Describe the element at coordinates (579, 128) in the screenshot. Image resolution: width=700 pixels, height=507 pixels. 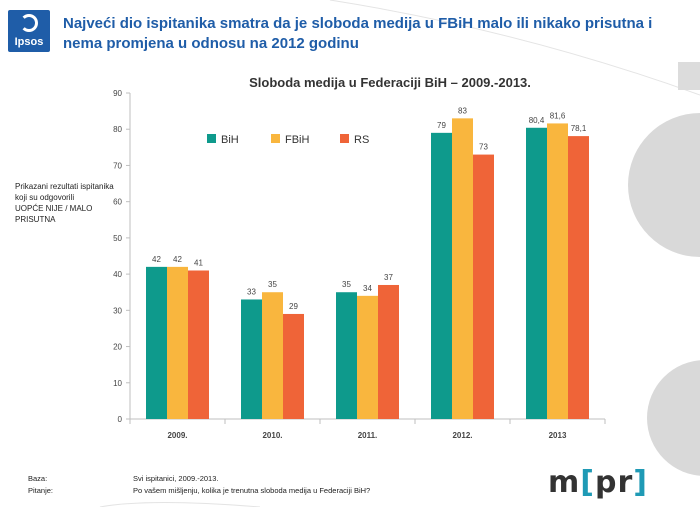
I see `bar-value-label: 78,1` at that location.